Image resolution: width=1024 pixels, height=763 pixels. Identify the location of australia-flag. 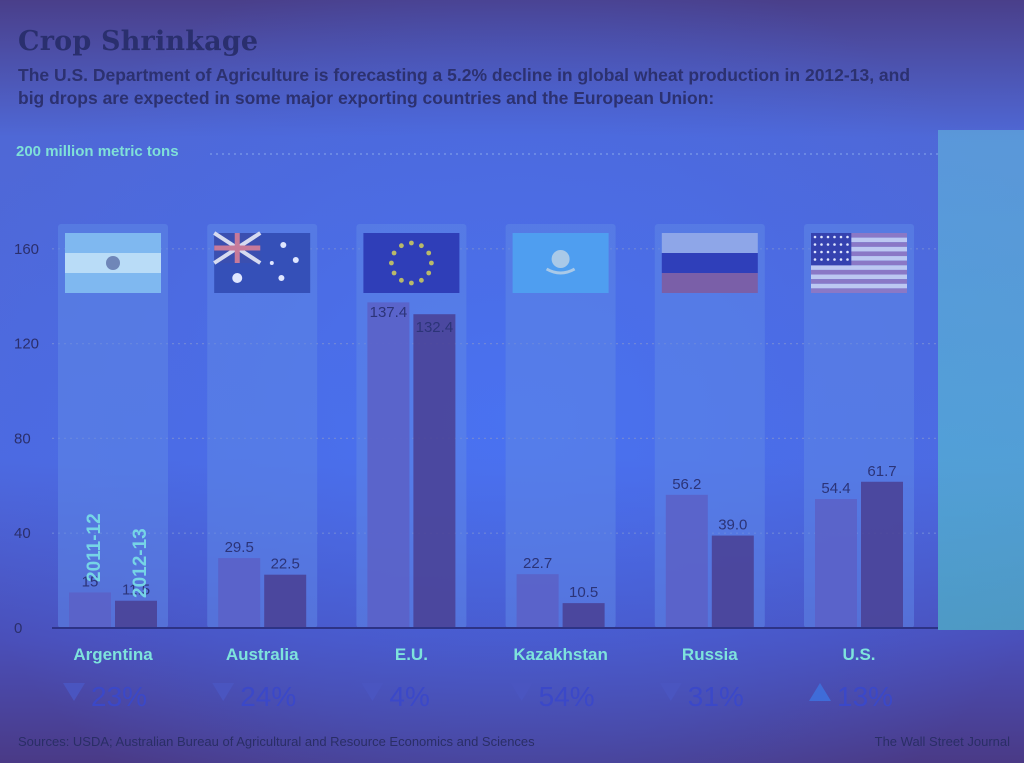
(262, 262).